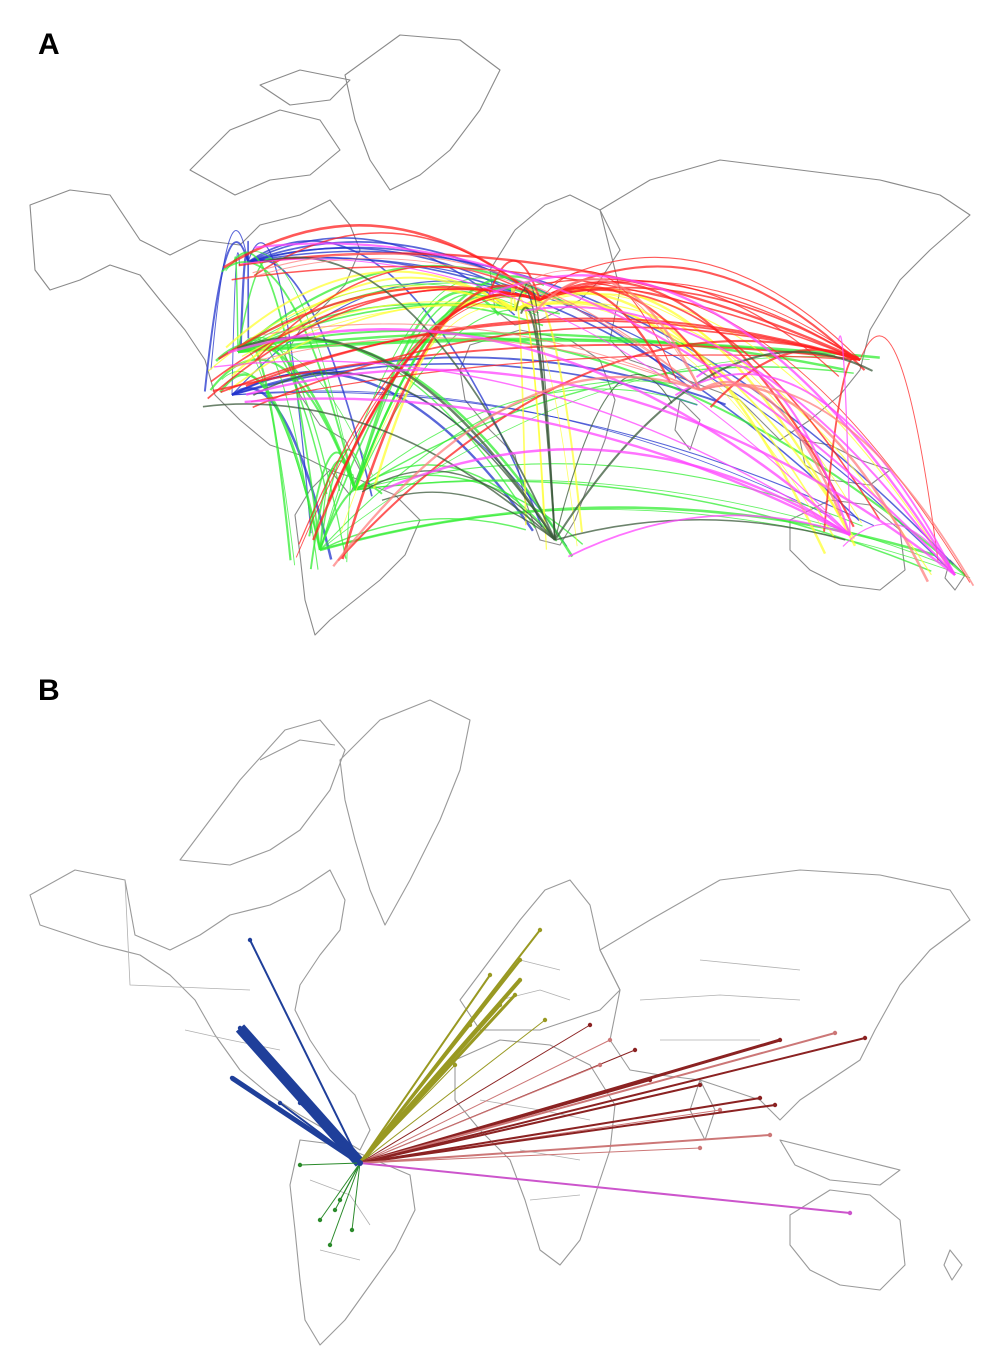 This screenshot has width=1000, height=1366. What do you see at coordinates (360, 1163) in the screenshot?
I see `flow-origin` at bounding box center [360, 1163].